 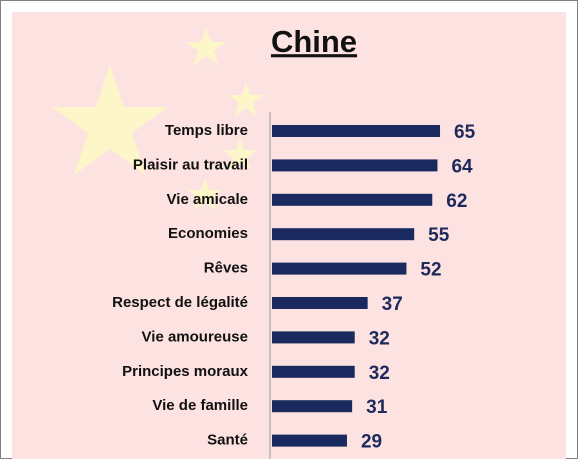 I want to click on value-label: 29, so click(x=371, y=442).